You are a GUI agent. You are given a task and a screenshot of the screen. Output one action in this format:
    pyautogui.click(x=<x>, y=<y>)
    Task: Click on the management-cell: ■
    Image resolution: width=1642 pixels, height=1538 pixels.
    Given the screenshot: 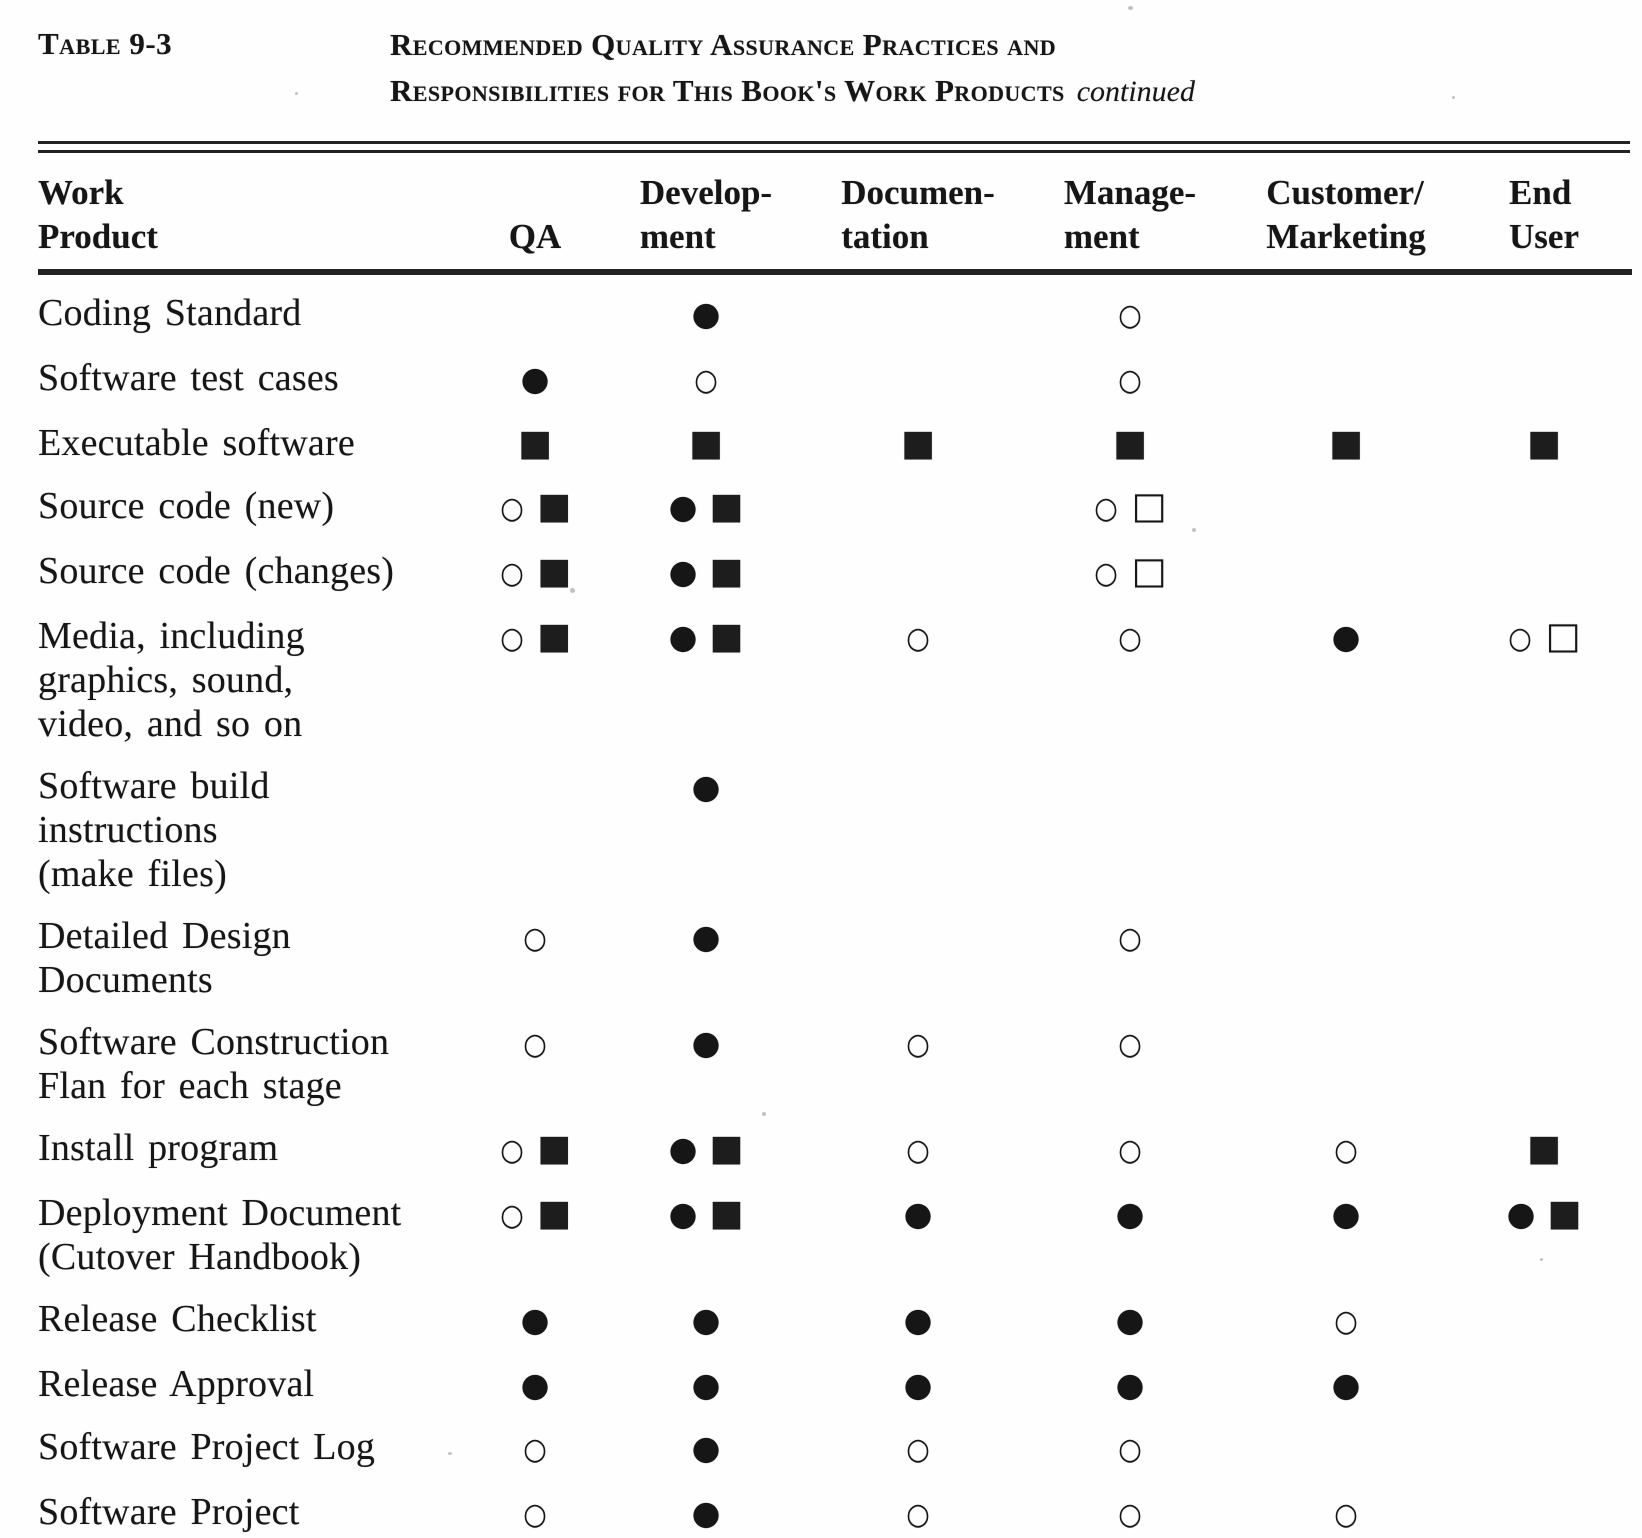 What is the action you would take?
    pyautogui.click(x=1130, y=443)
    